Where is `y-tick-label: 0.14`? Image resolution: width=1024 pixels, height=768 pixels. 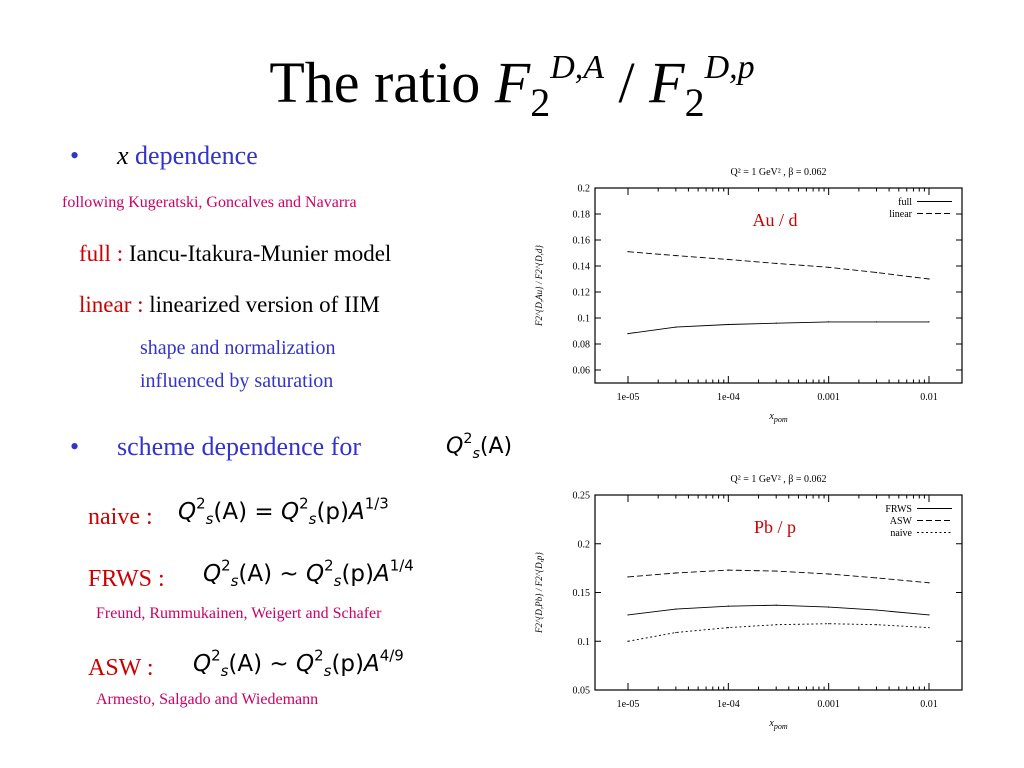 y-tick-label: 0.14 is located at coordinates (582, 267).